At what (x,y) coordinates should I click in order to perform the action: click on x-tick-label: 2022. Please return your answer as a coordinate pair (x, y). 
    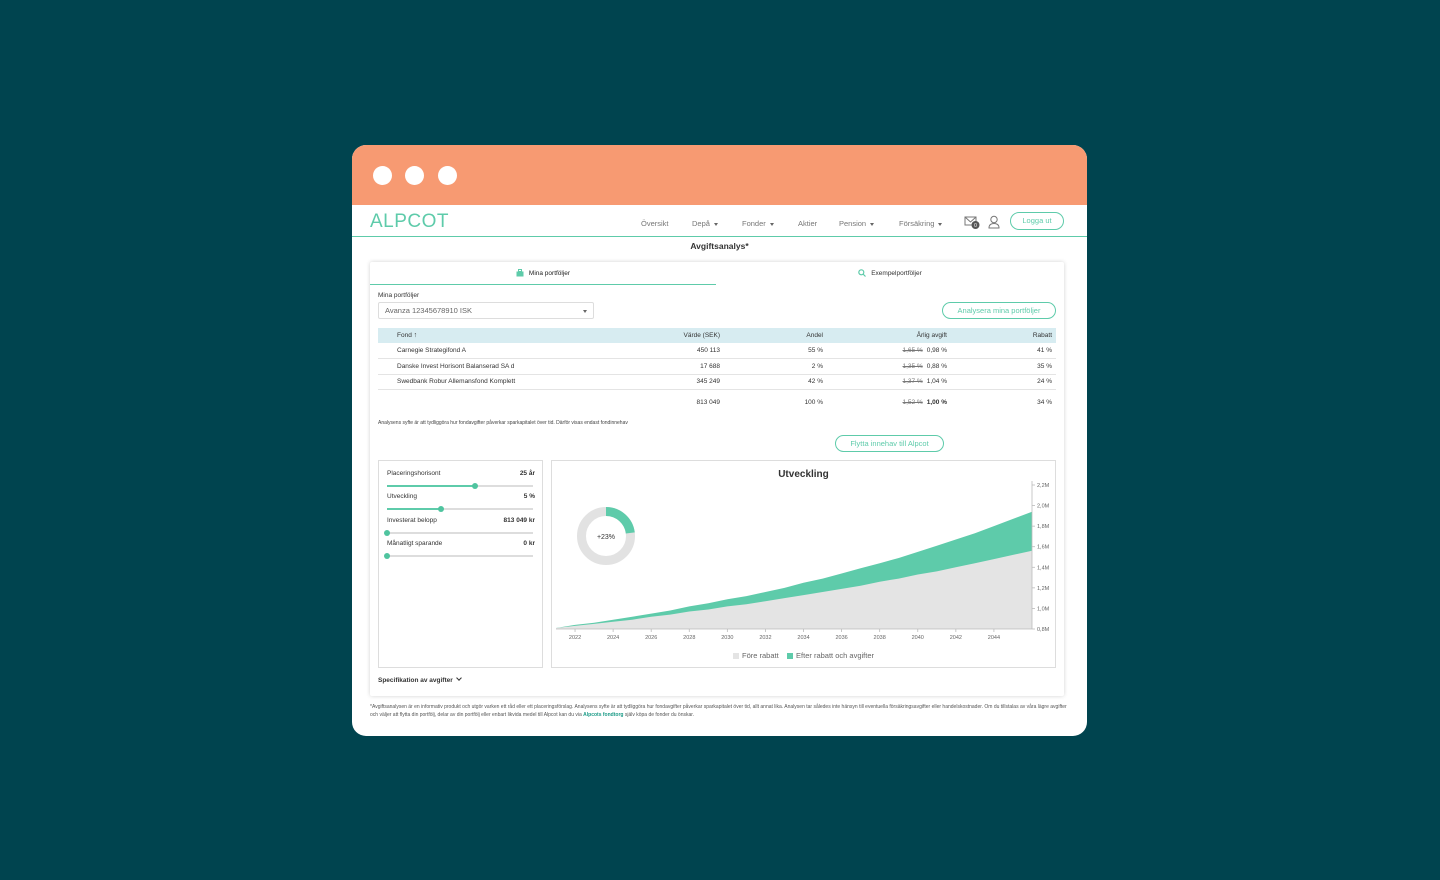
    Looking at the image, I should click on (575, 638).